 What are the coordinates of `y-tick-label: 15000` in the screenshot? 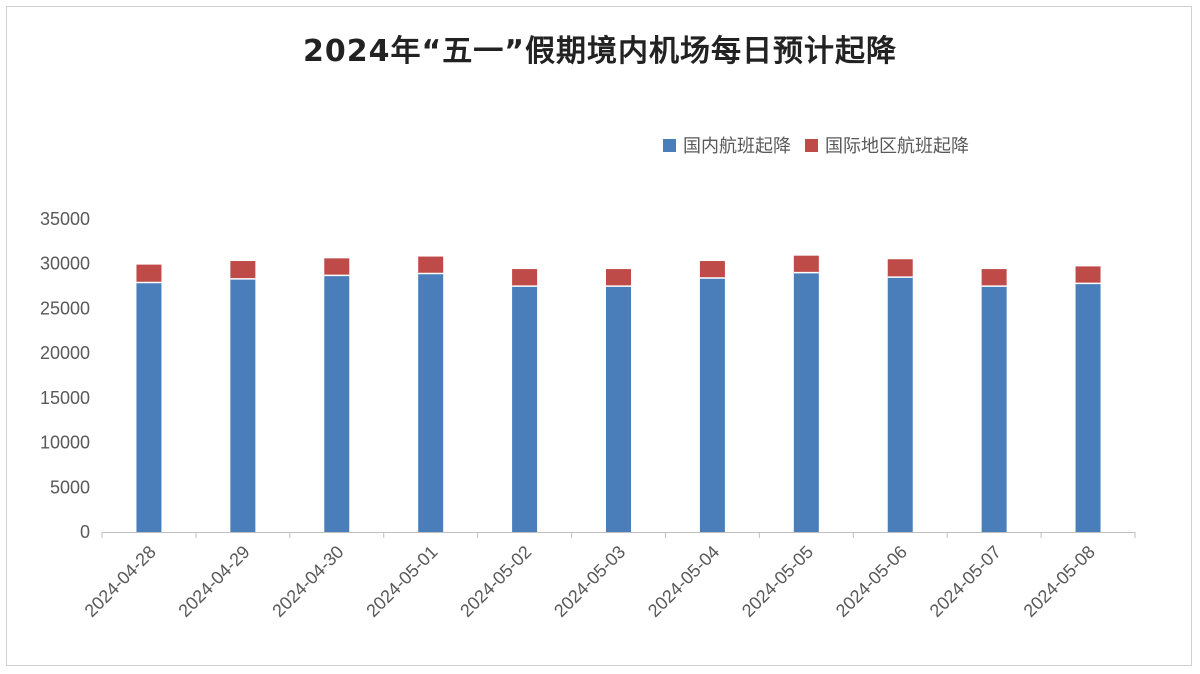 It's located at (65, 398).